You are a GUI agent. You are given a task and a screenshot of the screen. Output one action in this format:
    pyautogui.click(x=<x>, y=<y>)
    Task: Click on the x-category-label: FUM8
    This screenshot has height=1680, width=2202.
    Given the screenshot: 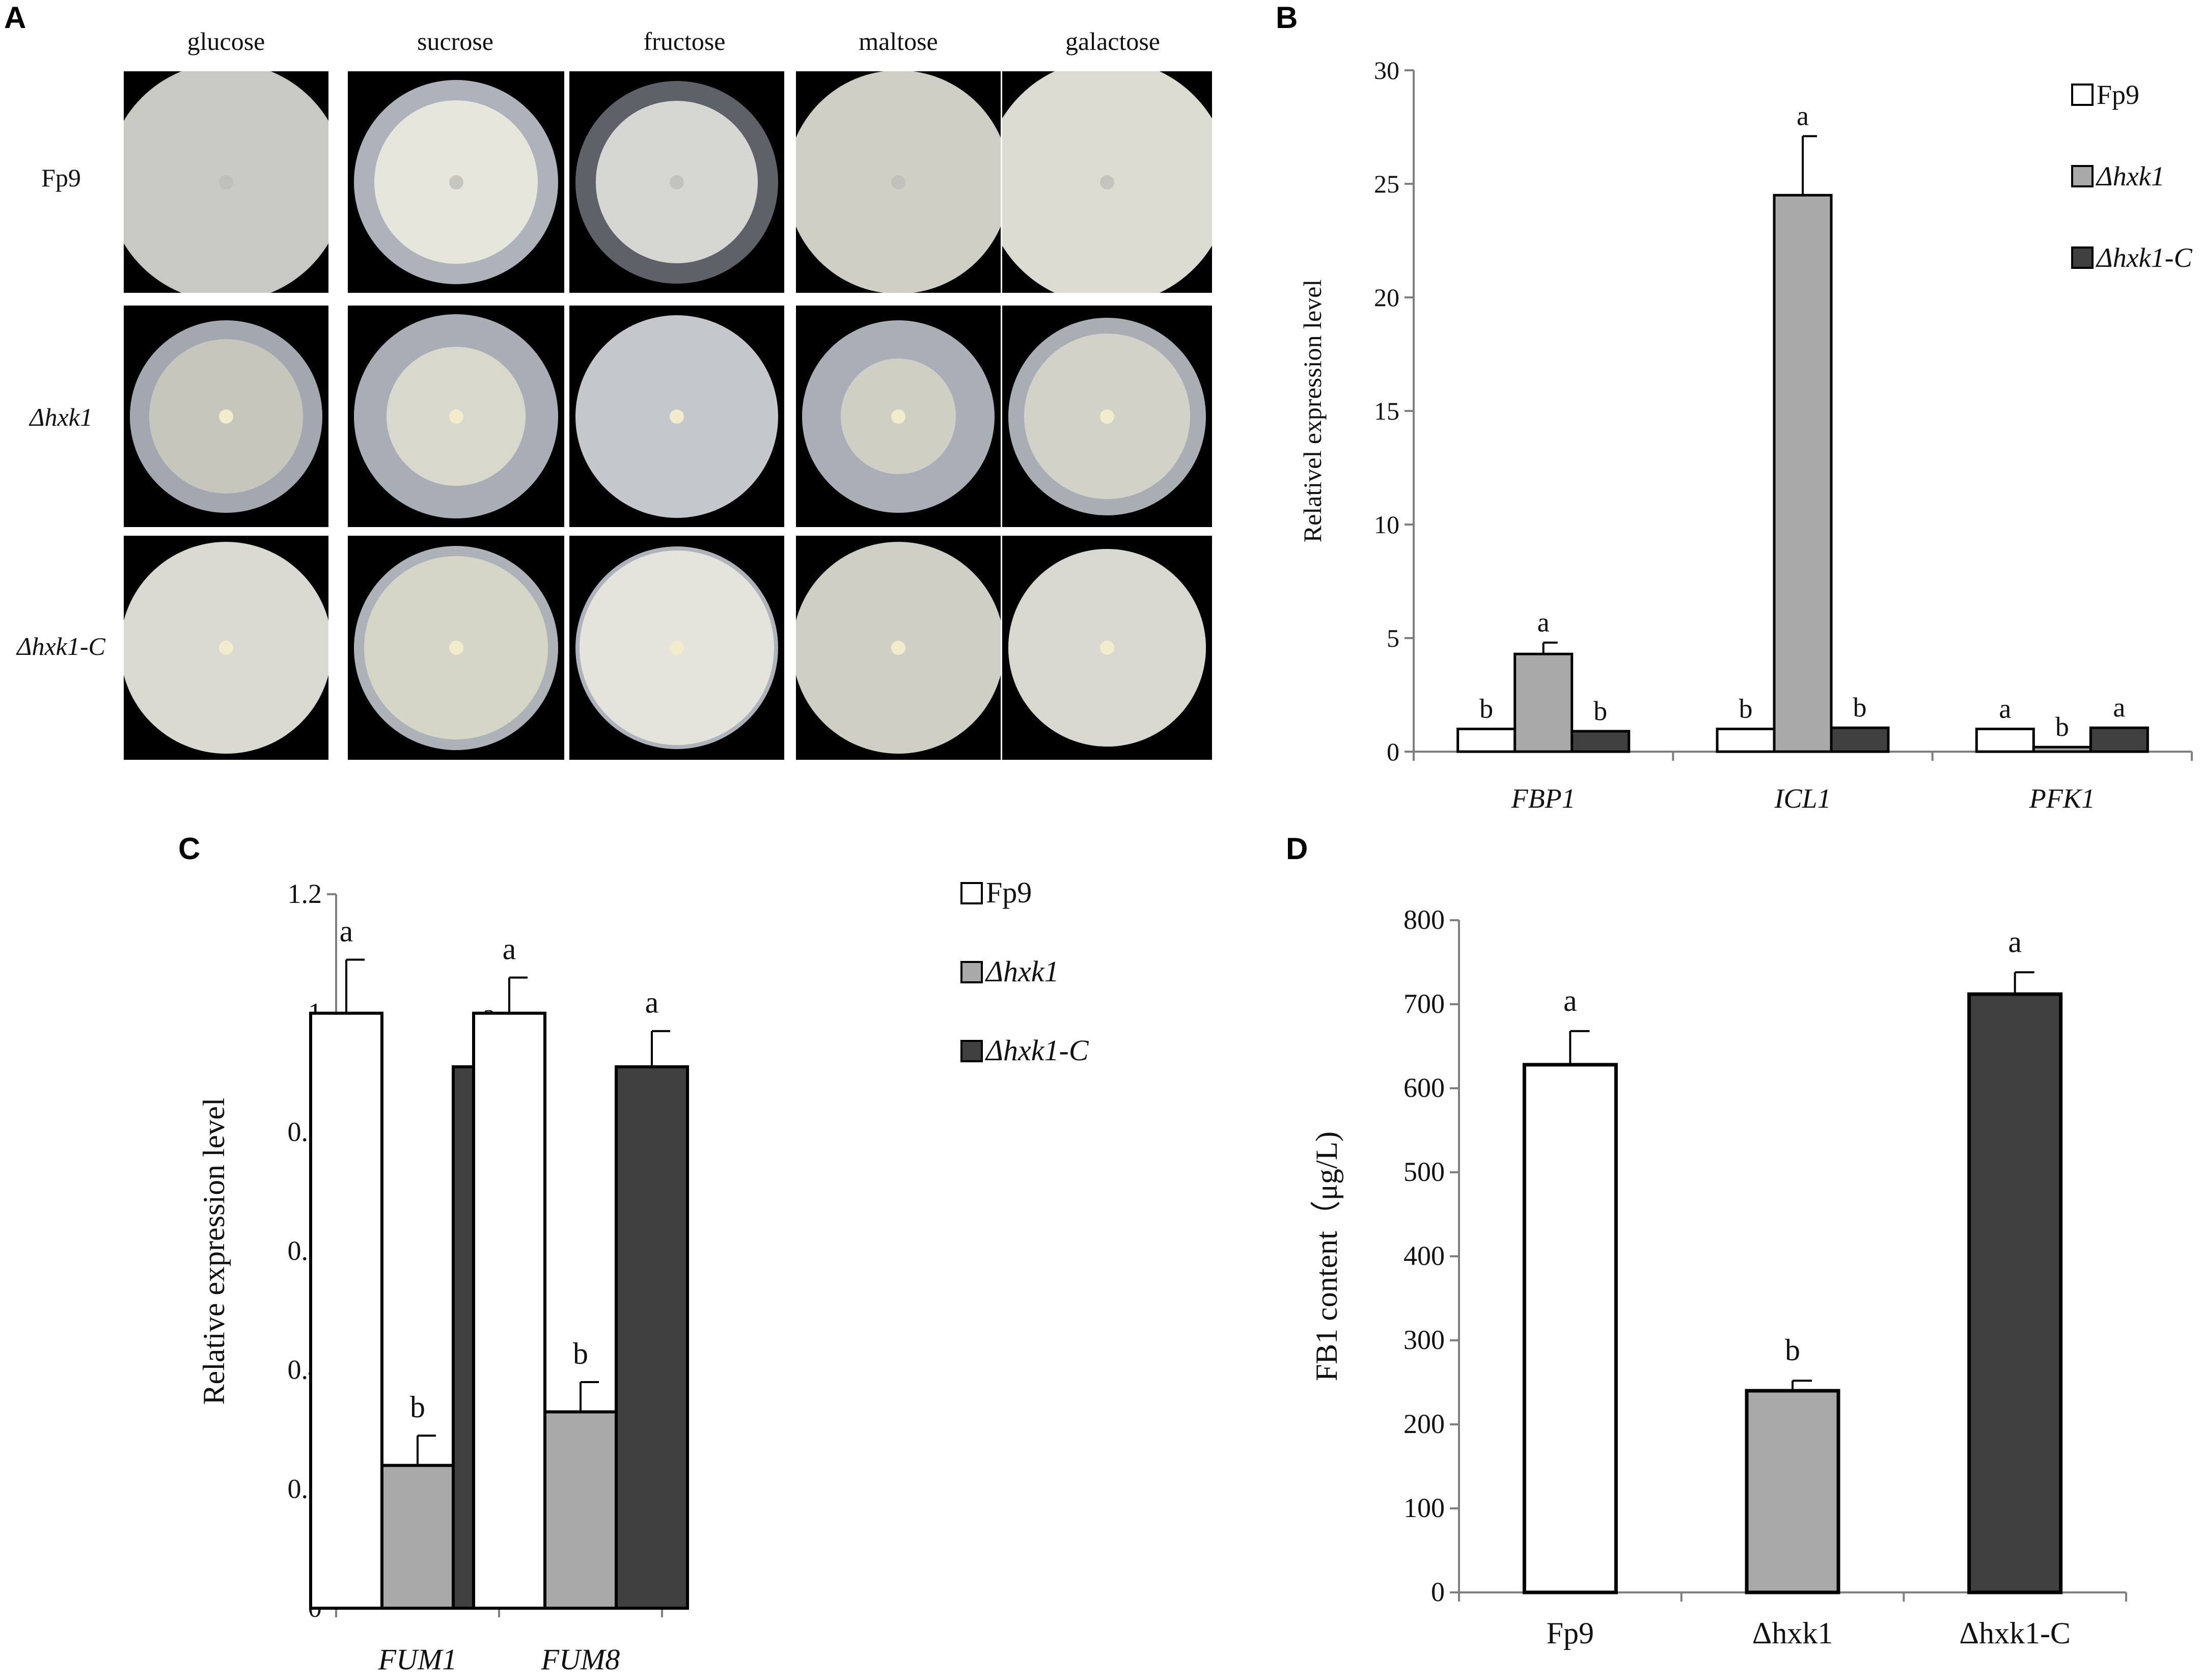 What is the action you would take?
    pyautogui.click(x=580, y=1659)
    